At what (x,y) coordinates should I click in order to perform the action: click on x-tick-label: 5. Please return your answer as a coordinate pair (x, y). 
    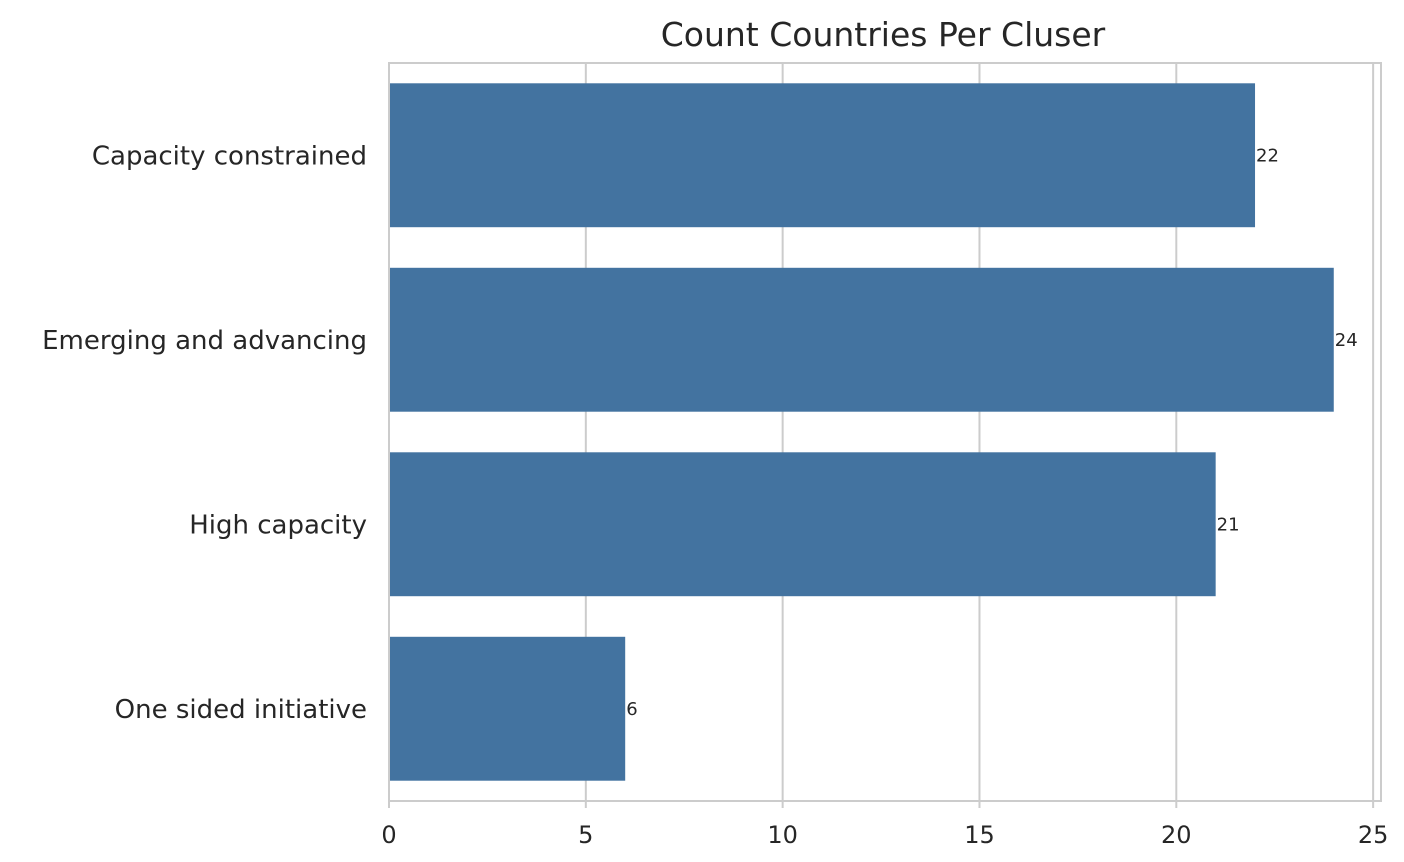
    Looking at the image, I should click on (585, 835).